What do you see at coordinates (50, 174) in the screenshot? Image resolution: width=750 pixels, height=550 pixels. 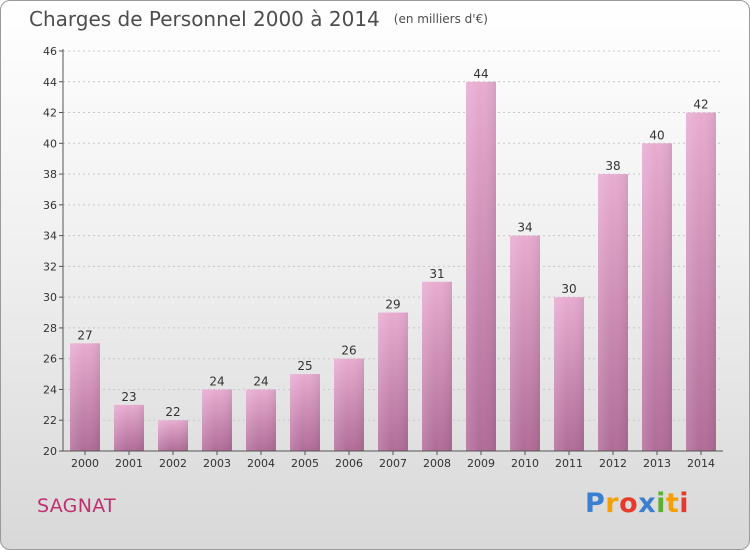 I see `y-tick-label: 38` at bounding box center [50, 174].